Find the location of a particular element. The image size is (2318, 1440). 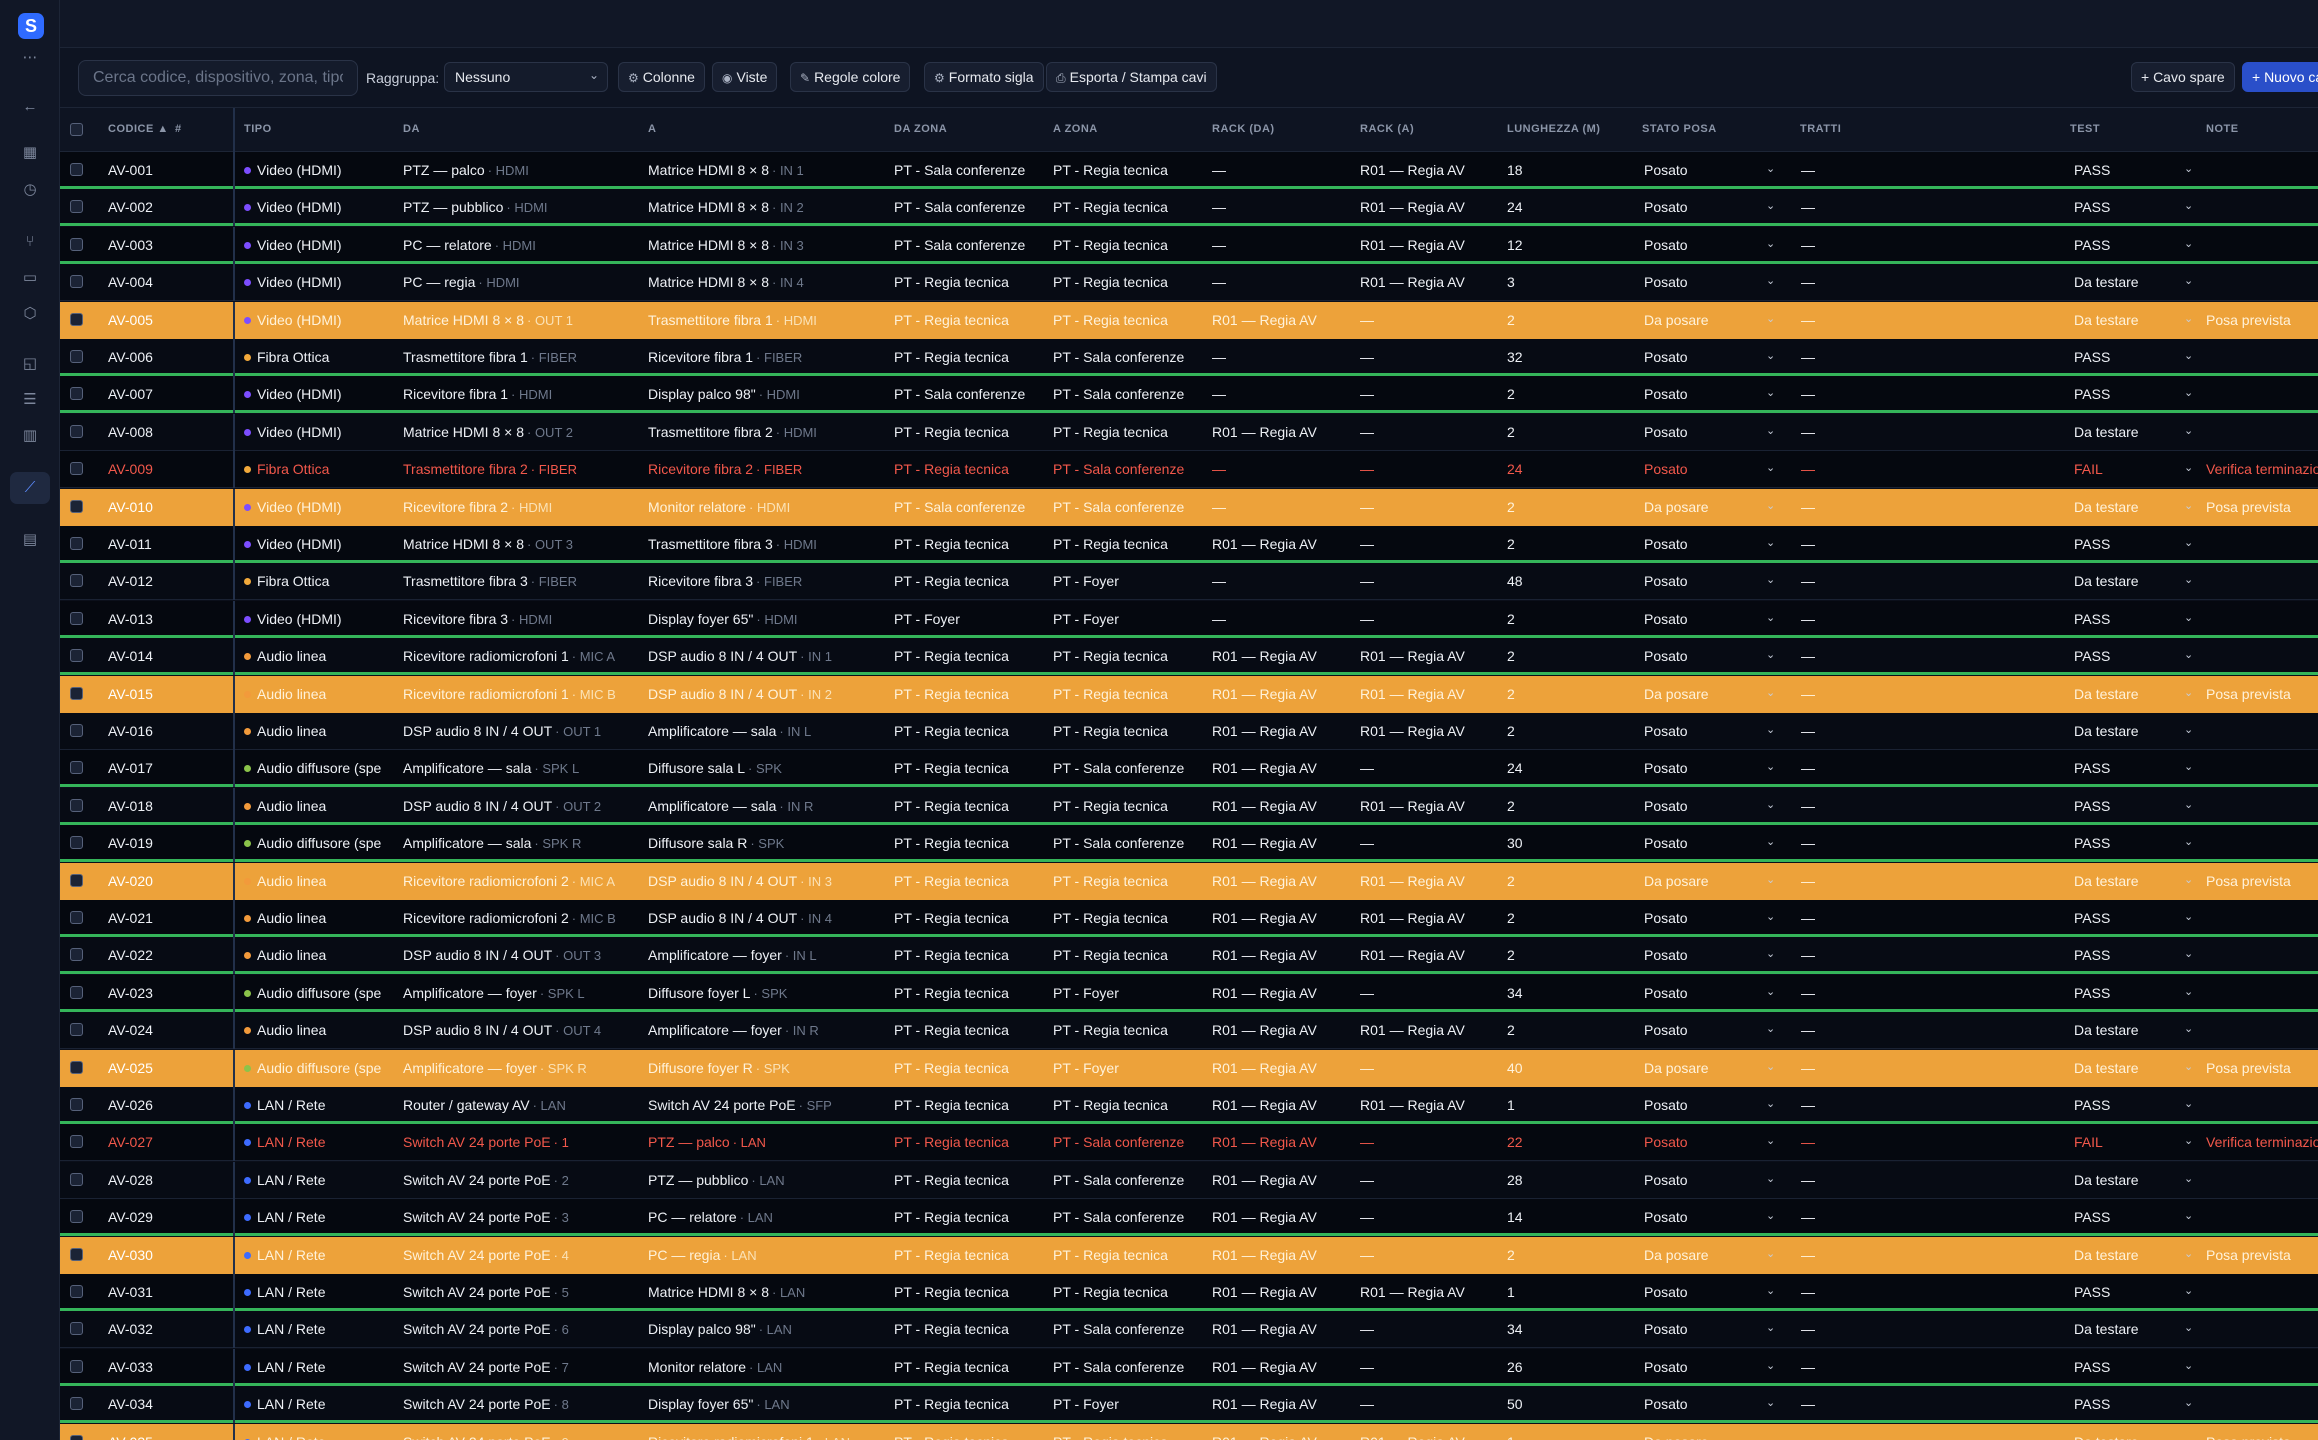

cell-code: AV-002 is located at coordinates (130, 207).